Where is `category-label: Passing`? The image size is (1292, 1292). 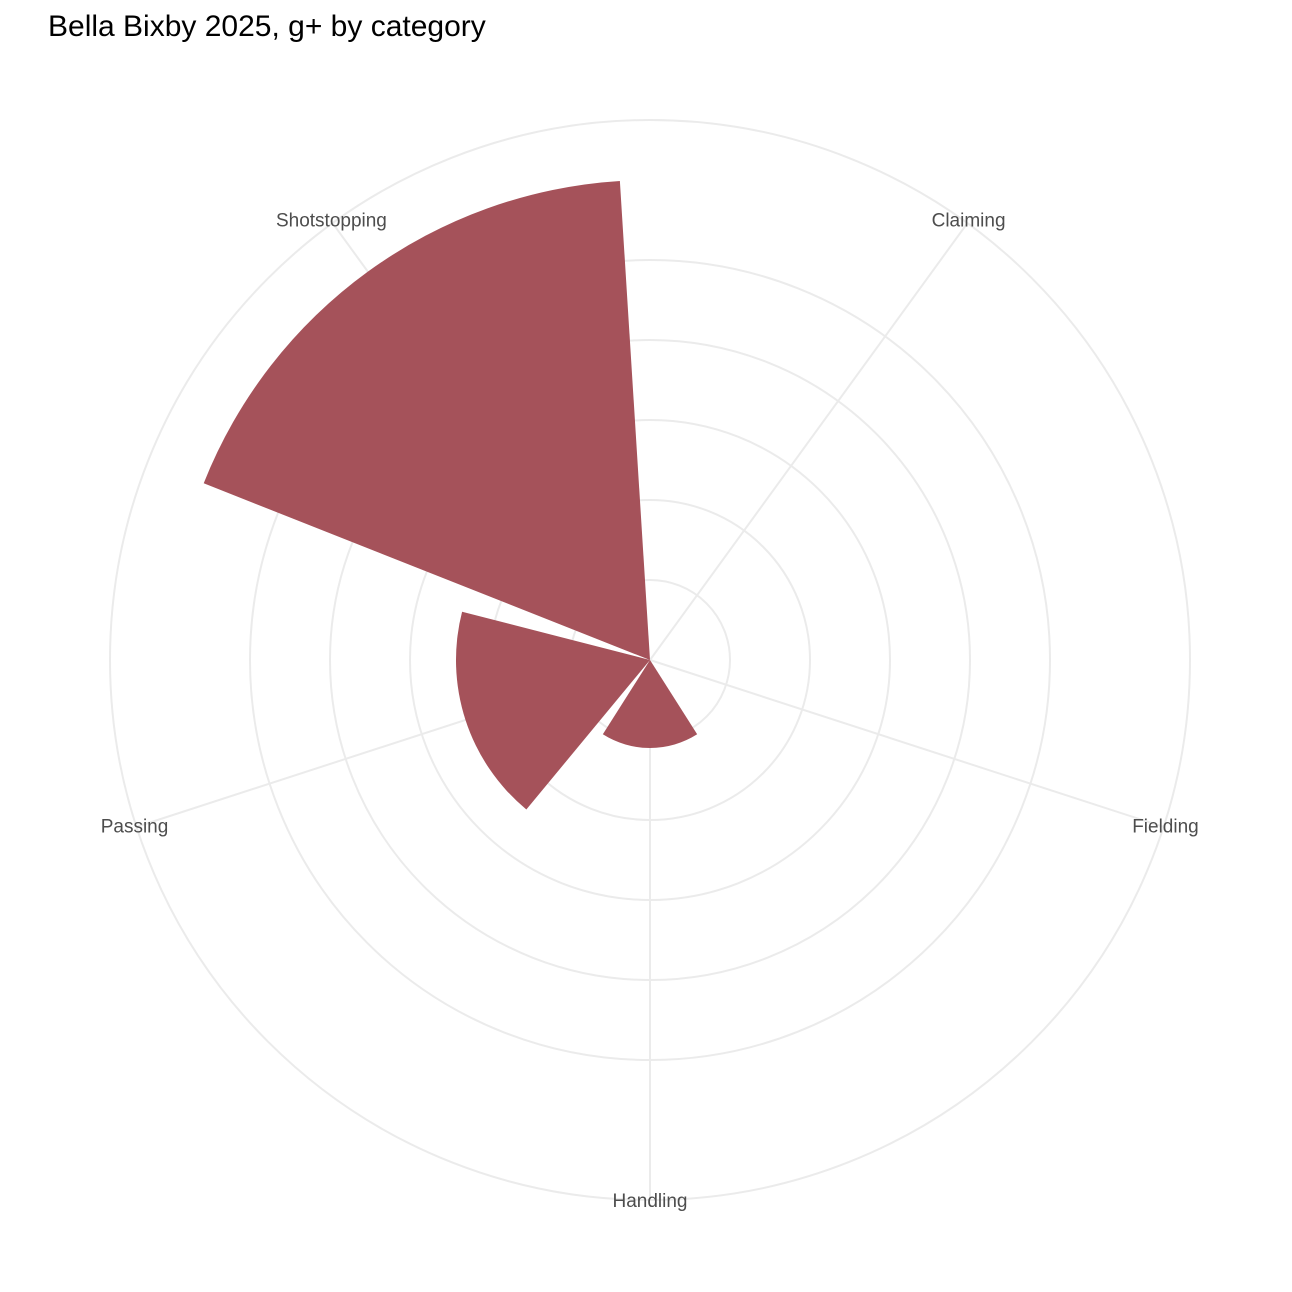
category-label: Passing is located at coordinates (135, 827).